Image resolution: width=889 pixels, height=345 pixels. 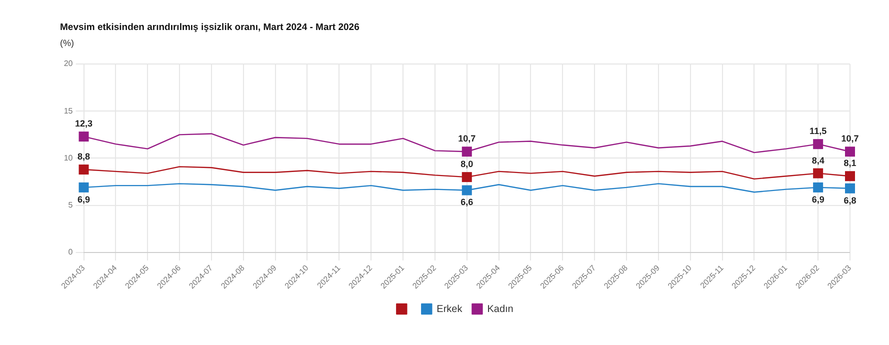 What do you see at coordinates (467, 202) in the screenshot?
I see `data-label: 6,6` at bounding box center [467, 202].